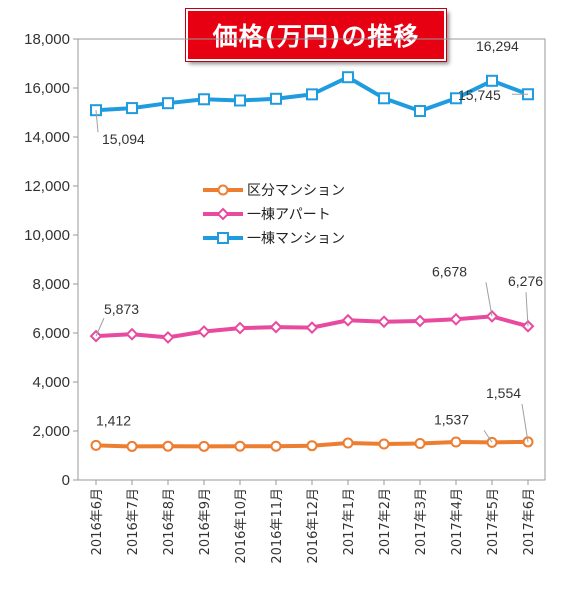 This screenshot has width=564, height=596. What do you see at coordinates (241, 526) in the screenshot?
I see `x-tick-label: 2016年10月` at bounding box center [241, 526].